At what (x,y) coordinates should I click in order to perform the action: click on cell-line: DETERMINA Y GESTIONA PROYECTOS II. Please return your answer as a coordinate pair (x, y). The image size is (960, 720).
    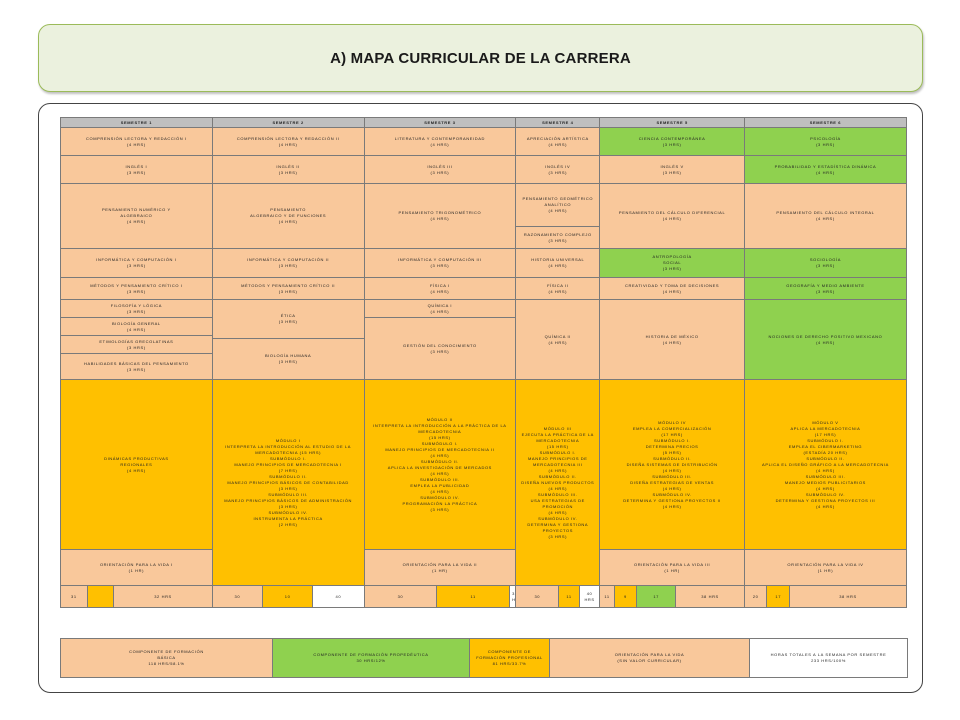
    Looking at the image, I should click on (672, 500).